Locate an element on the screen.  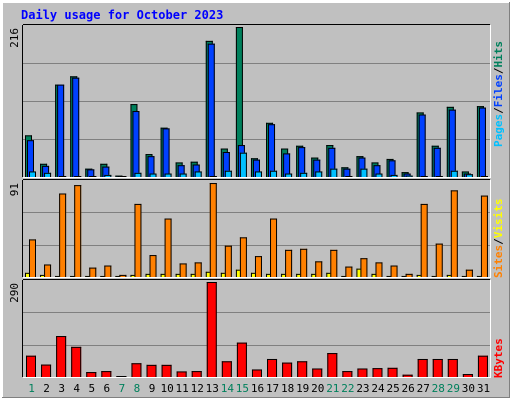
day-label: 6 is located at coordinates (107, 388).